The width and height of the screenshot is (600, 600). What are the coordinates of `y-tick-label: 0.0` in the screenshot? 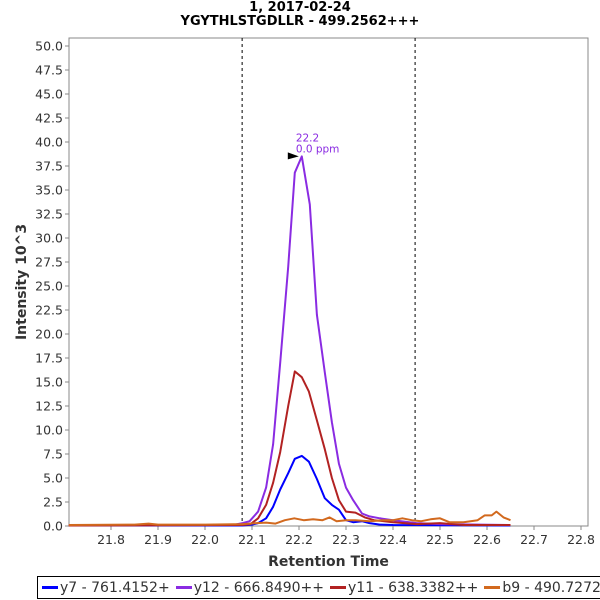 It's located at (53, 526).